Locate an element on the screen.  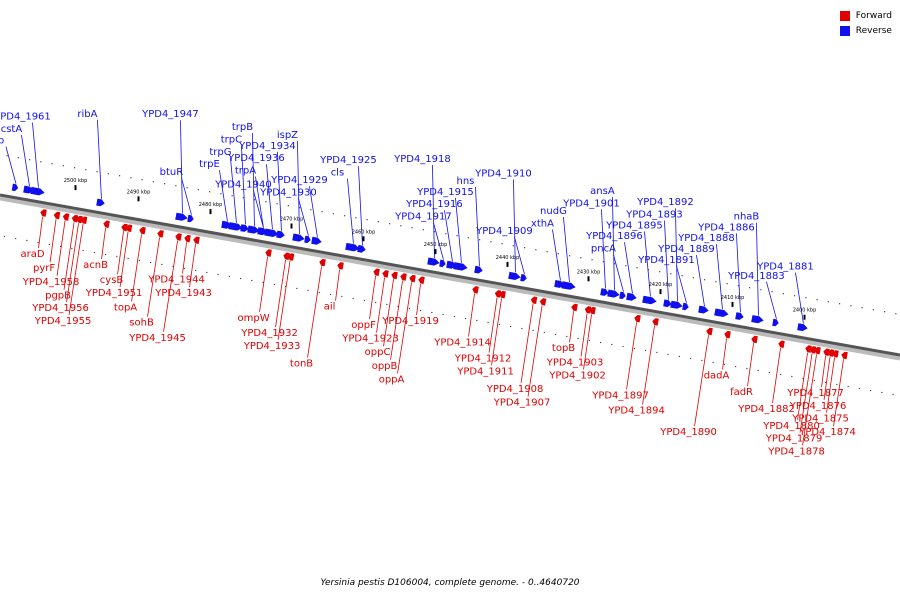
scale-tick-label: 2470 kbp is located at coordinates (292, 220).